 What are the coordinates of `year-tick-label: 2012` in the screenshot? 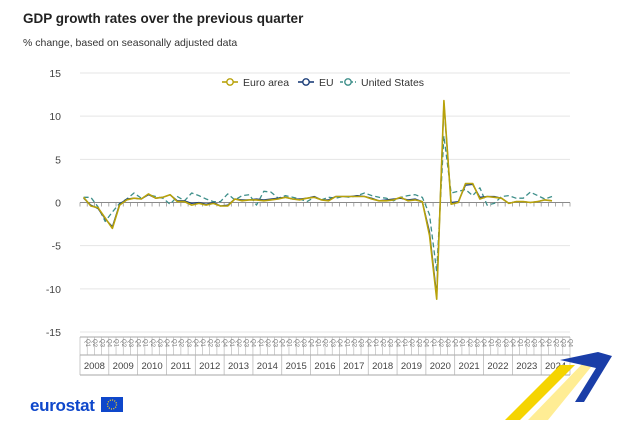 It's located at (209, 366).